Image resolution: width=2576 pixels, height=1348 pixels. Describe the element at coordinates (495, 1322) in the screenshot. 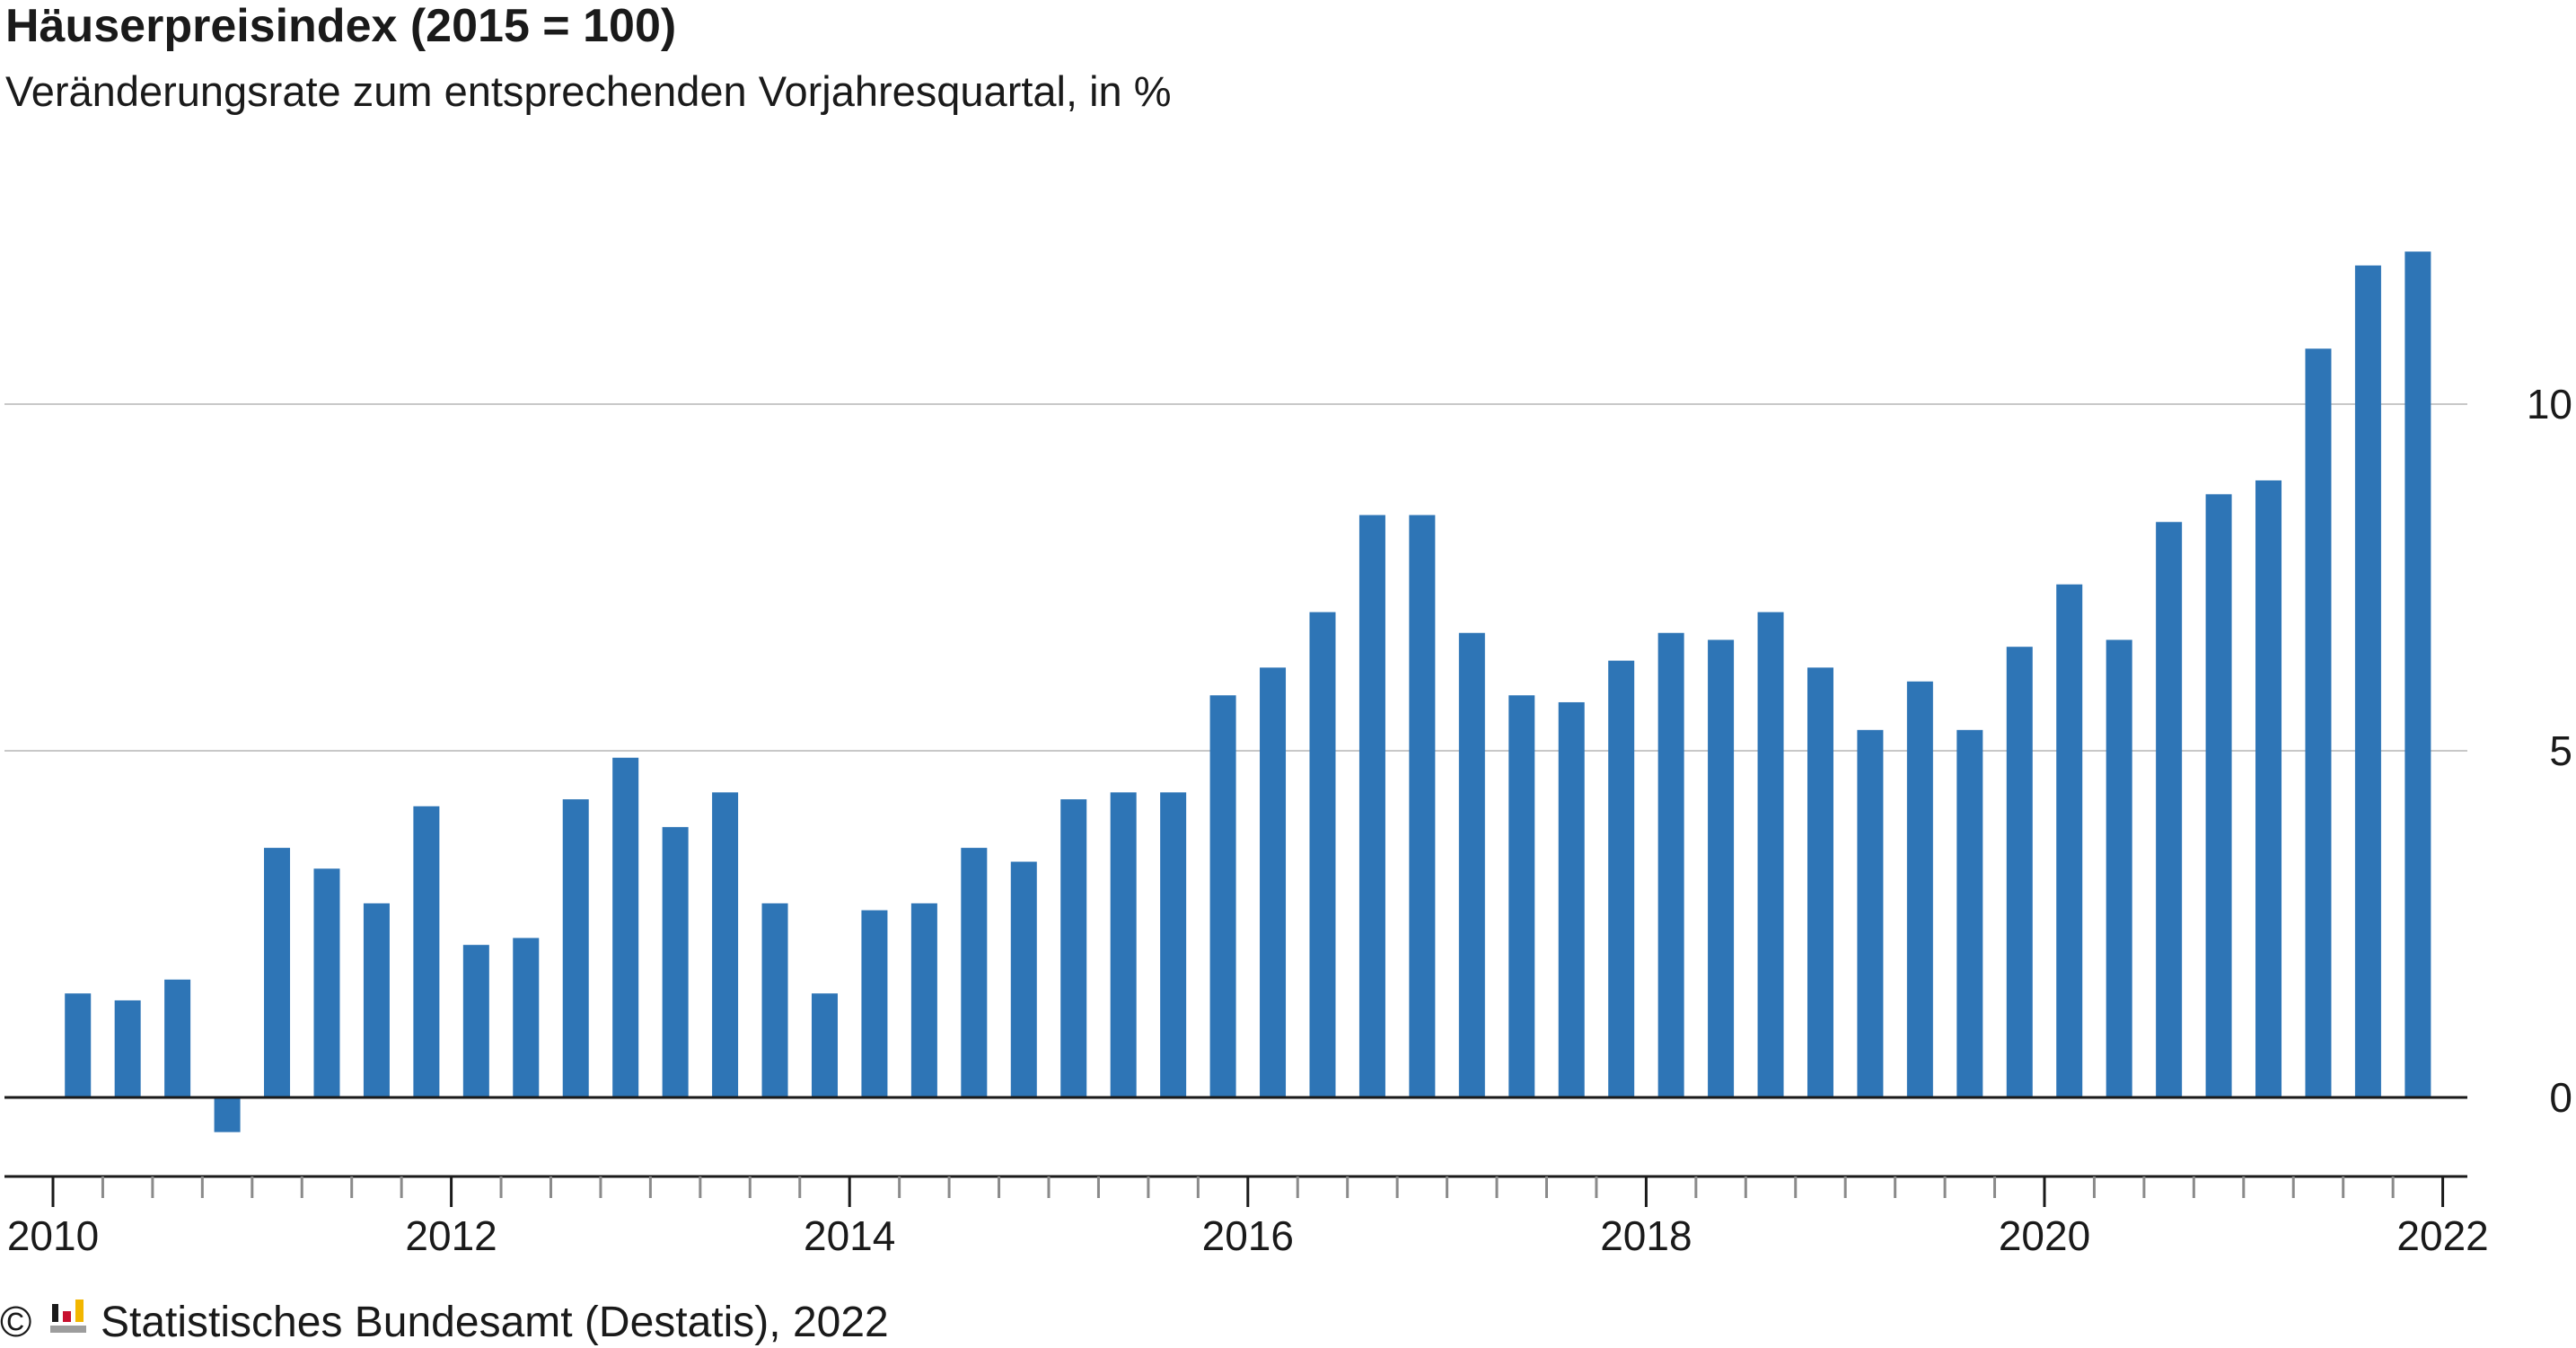

I see `source-text: Statistisches Bundesamt (Destatis), 2022` at that location.